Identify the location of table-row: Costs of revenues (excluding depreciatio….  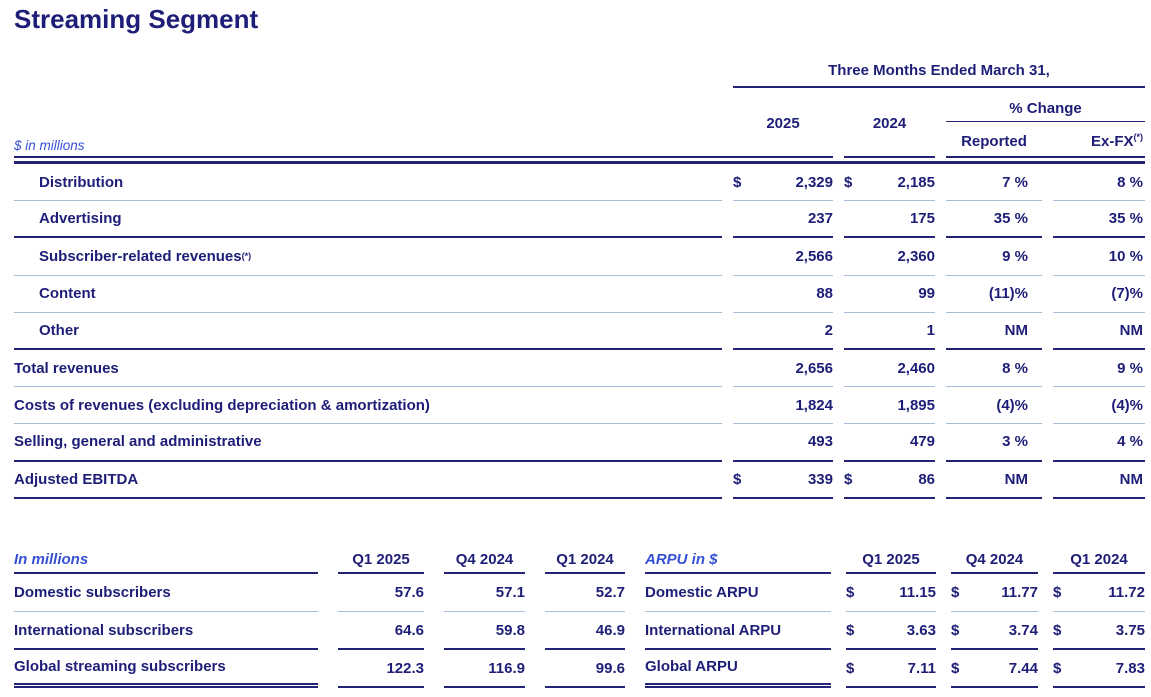
(579, 406).